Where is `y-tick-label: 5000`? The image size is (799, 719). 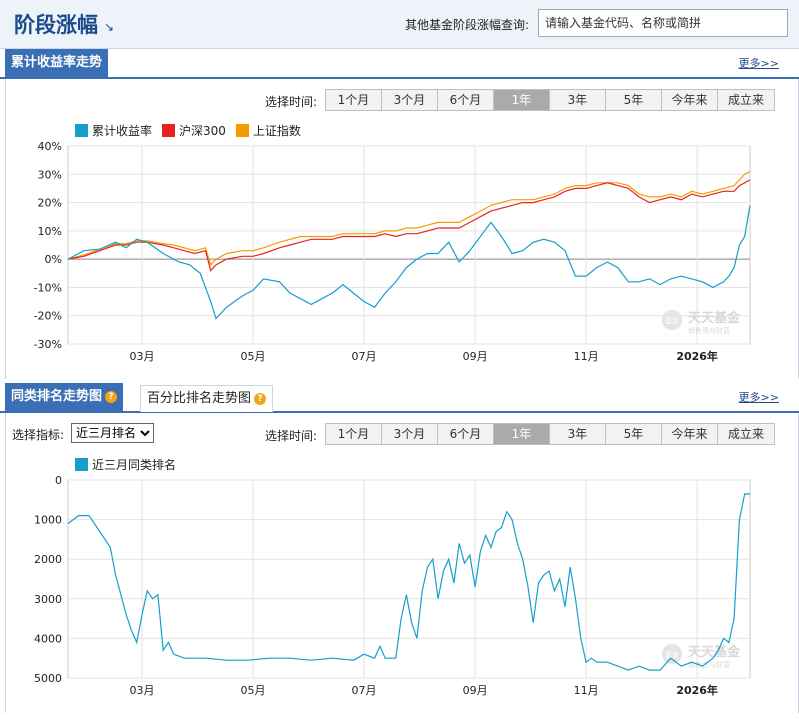 y-tick-label: 5000 is located at coordinates (48, 678).